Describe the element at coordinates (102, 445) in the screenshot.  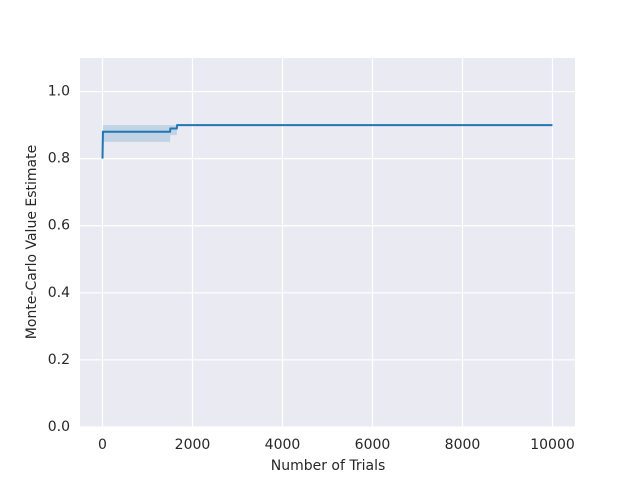
I see `x-tick-label: 0` at that location.